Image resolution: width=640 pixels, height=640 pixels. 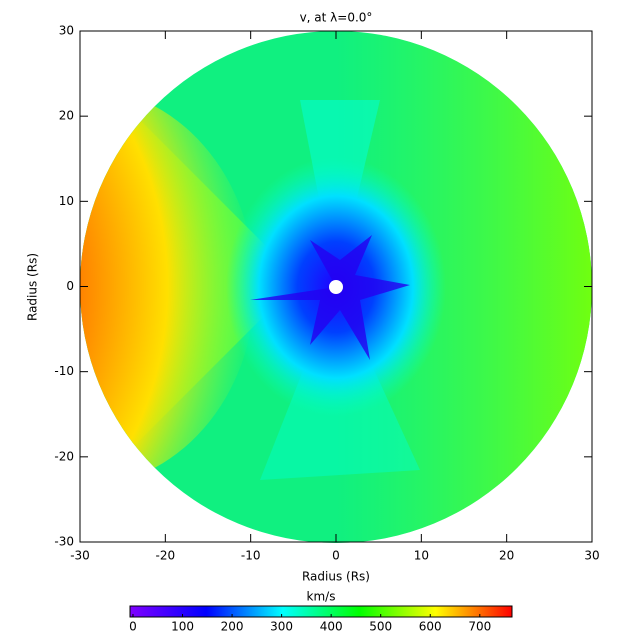 I want to click on colorbar-tick-label: 700, so click(x=479, y=627).